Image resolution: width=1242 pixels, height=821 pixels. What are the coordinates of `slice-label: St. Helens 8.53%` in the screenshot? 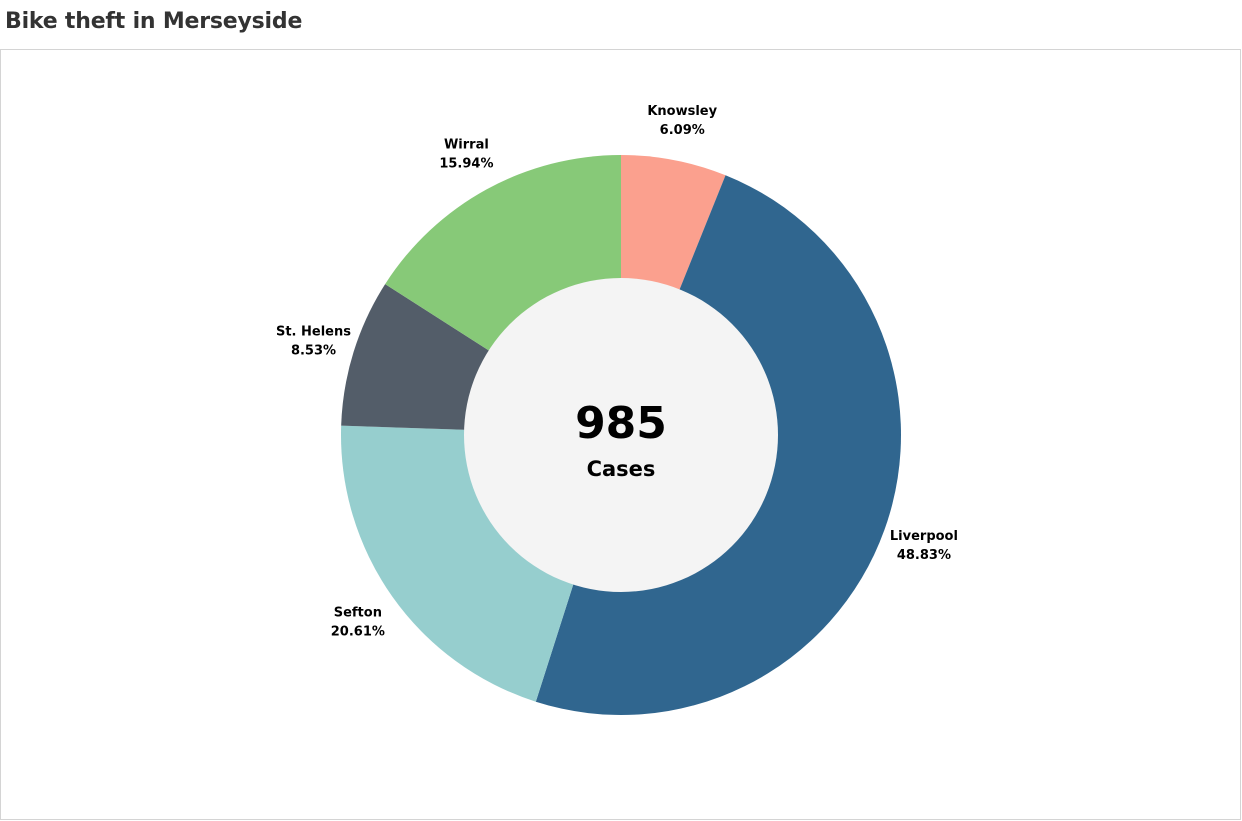 It's located at (313, 341).